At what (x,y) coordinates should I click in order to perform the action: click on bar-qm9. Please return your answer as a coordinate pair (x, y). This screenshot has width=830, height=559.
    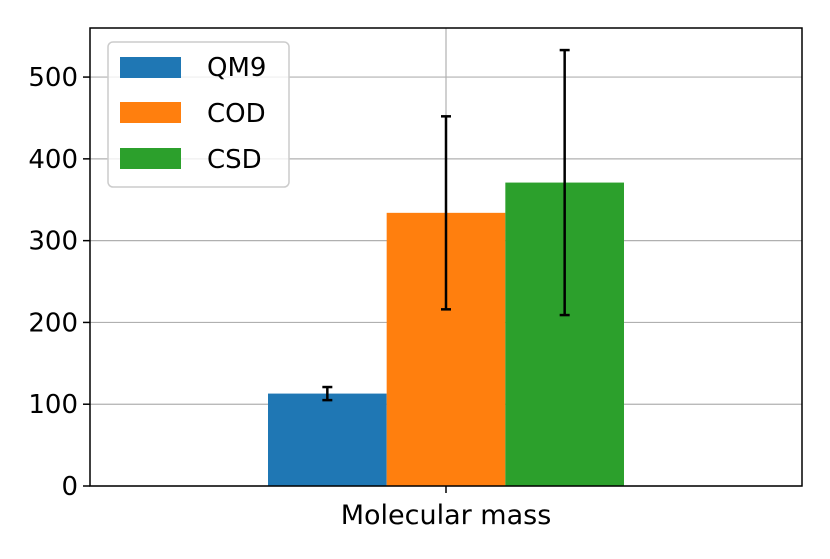
    Looking at the image, I should click on (327, 439).